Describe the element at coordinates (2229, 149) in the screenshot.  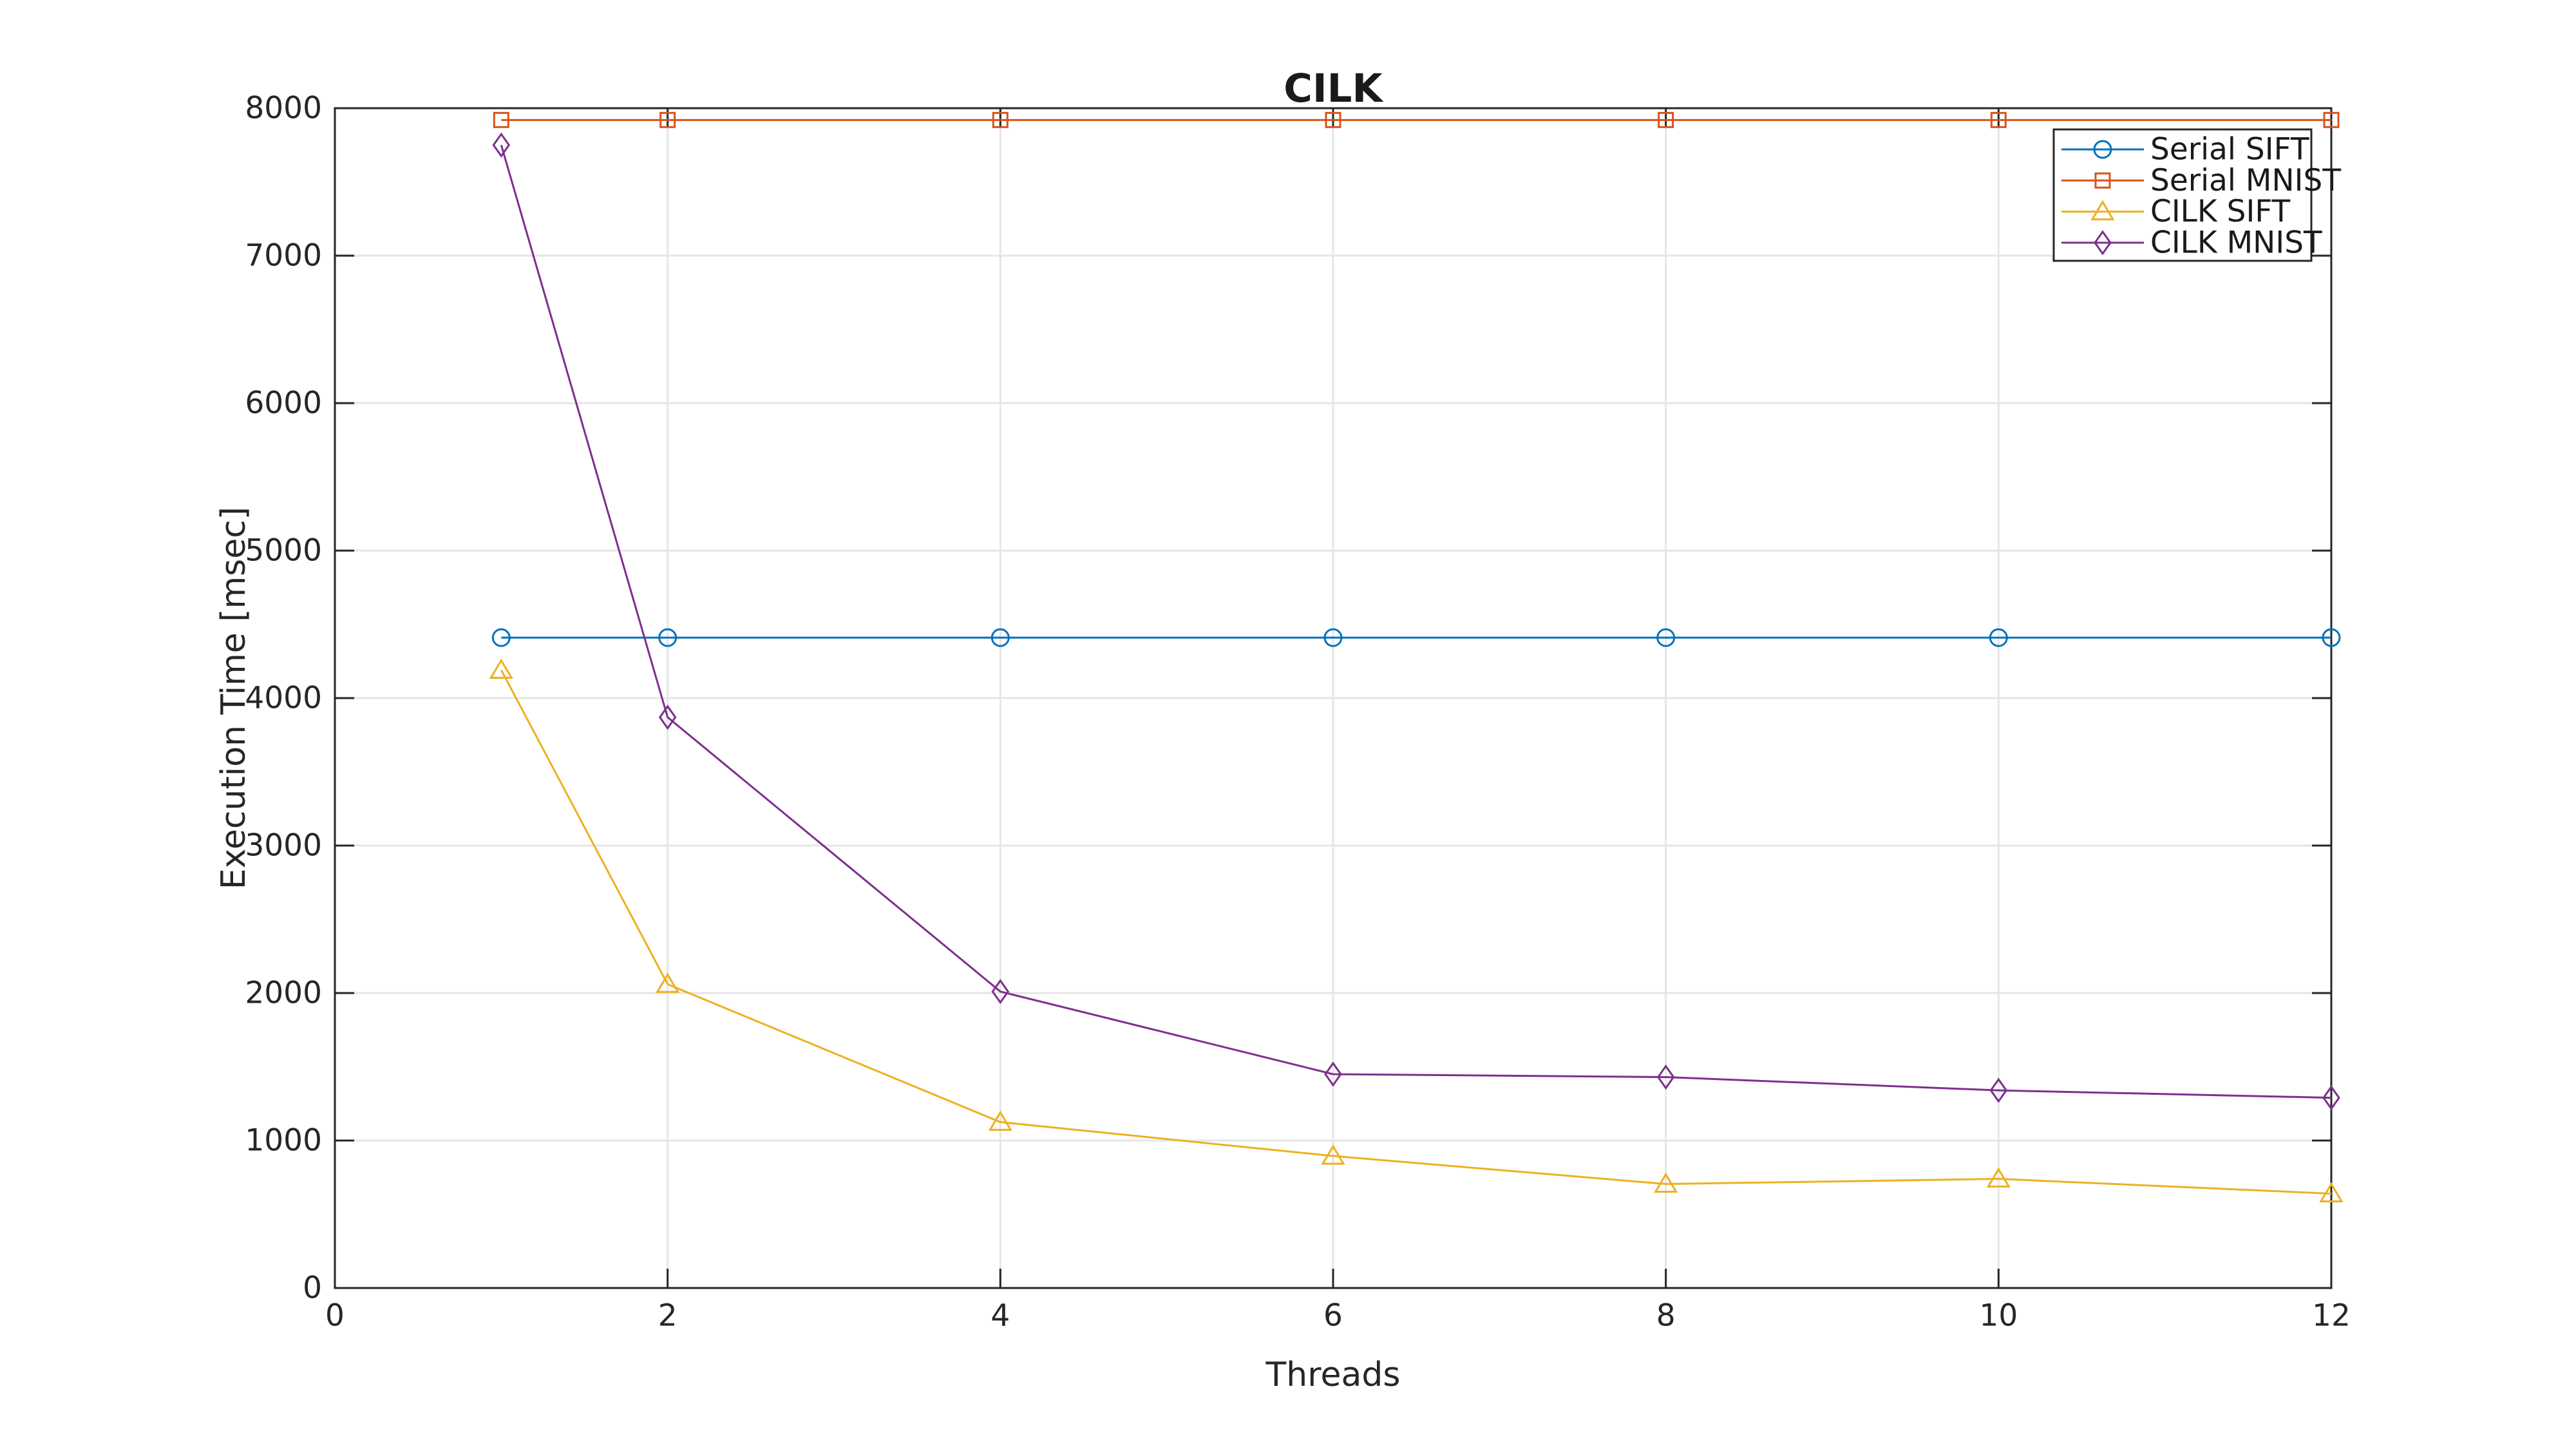
I see `legend-label: Serial SIFT` at that location.